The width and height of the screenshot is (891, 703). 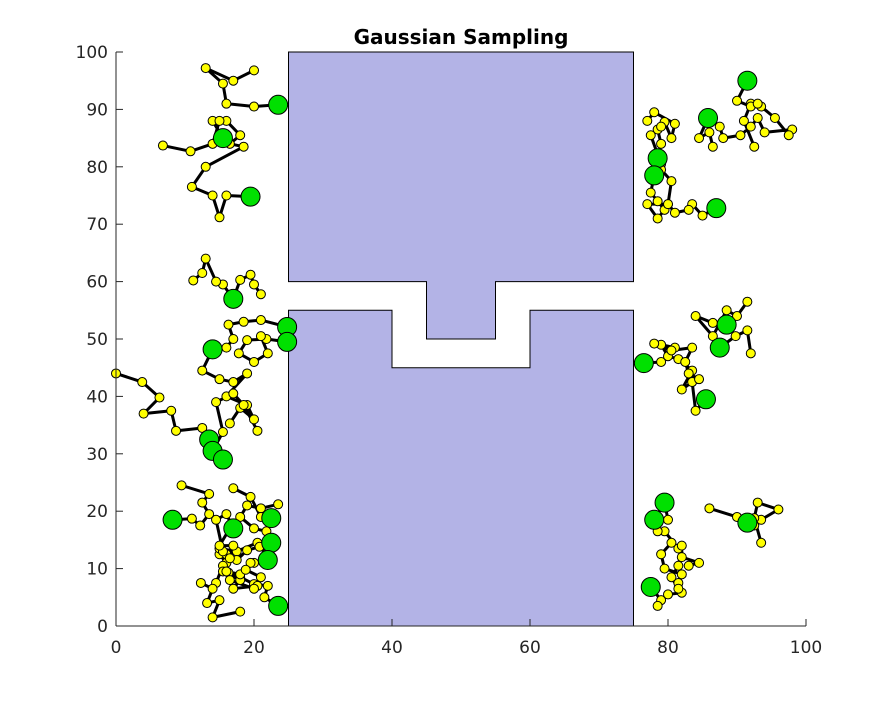 What do you see at coordinates (530, 648) in the screenshot?
I see `x-tick-label: 60` at bounding box center [530, 648].